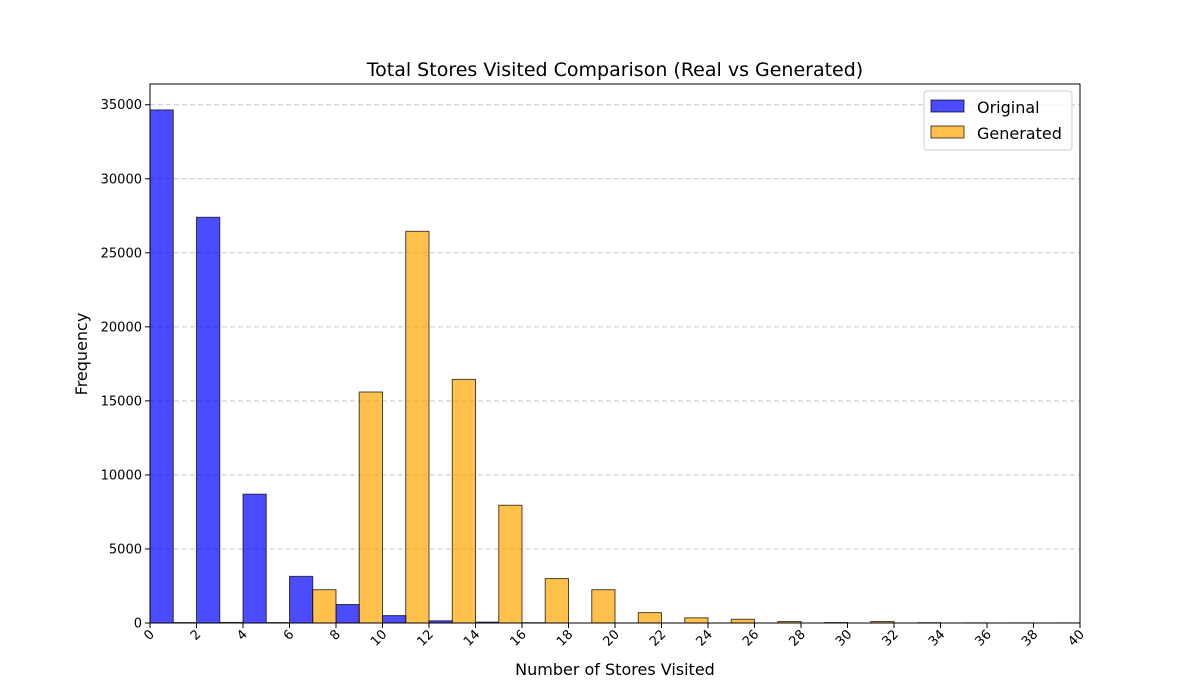 The image size is (1200, 700). I want to click on x-tick-label-10: 10, so click(379, 638).